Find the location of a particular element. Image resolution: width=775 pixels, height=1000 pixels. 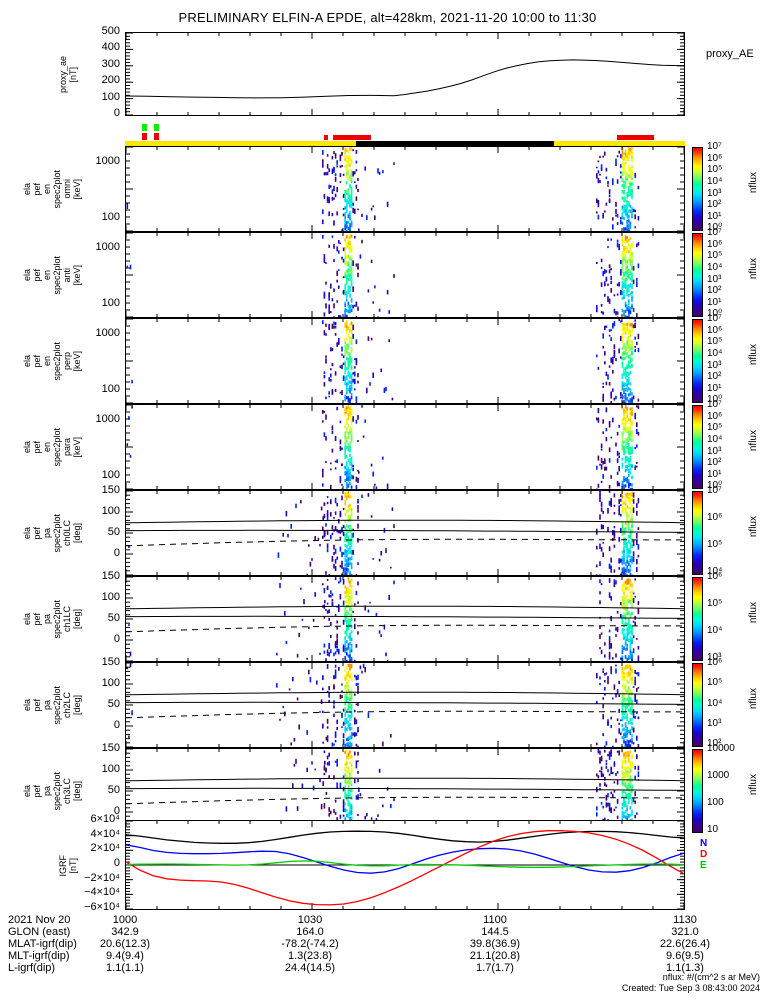

xaxis-row-label: L-igrf(dip) is located at coordinates (32, 968).